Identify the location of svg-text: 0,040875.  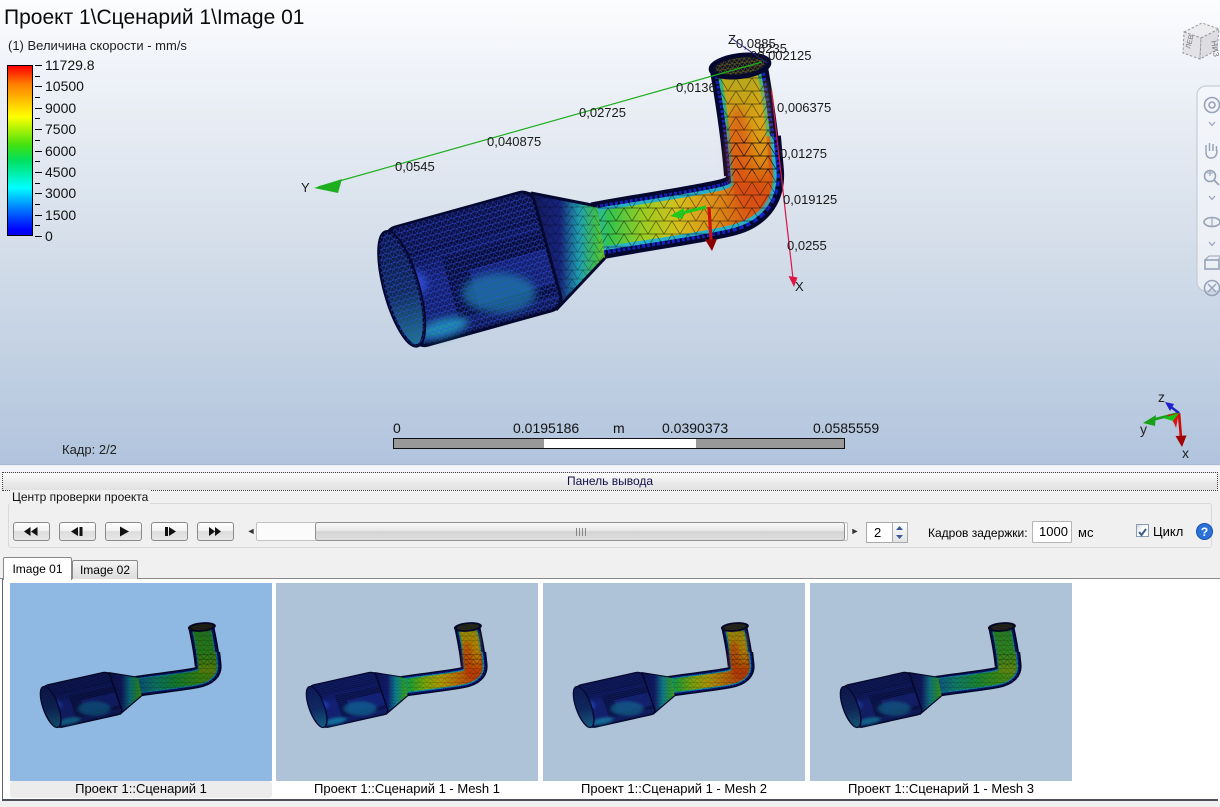
(514, 141).